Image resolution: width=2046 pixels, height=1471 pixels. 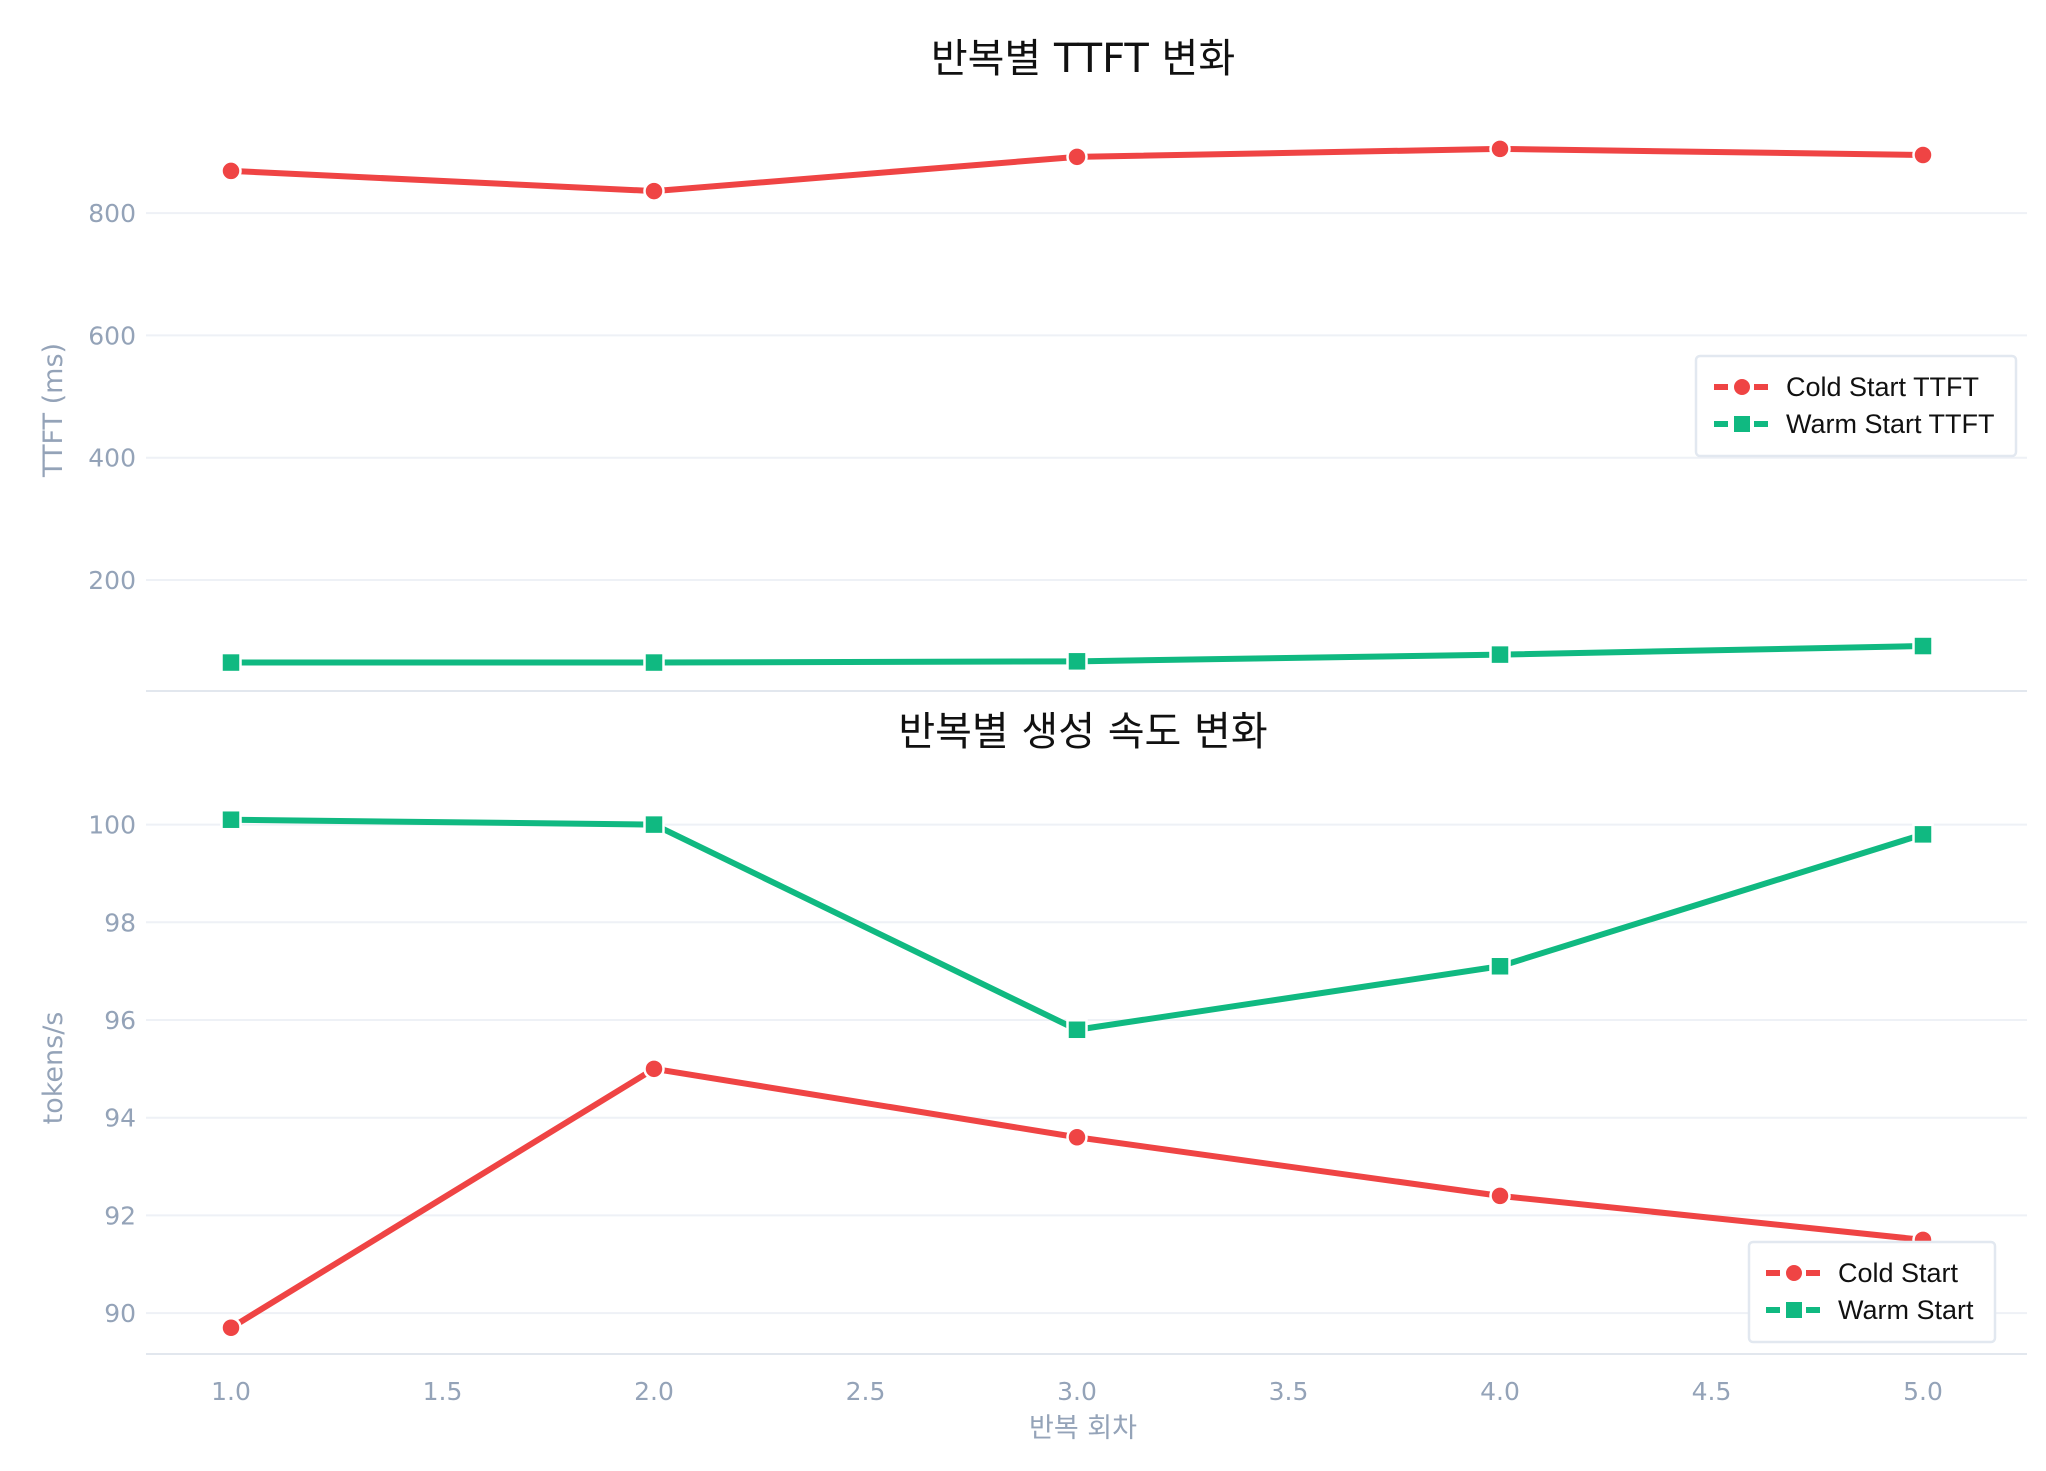 I want to click on x-tick-label: 3.0, so click(x=1077, y=1391).